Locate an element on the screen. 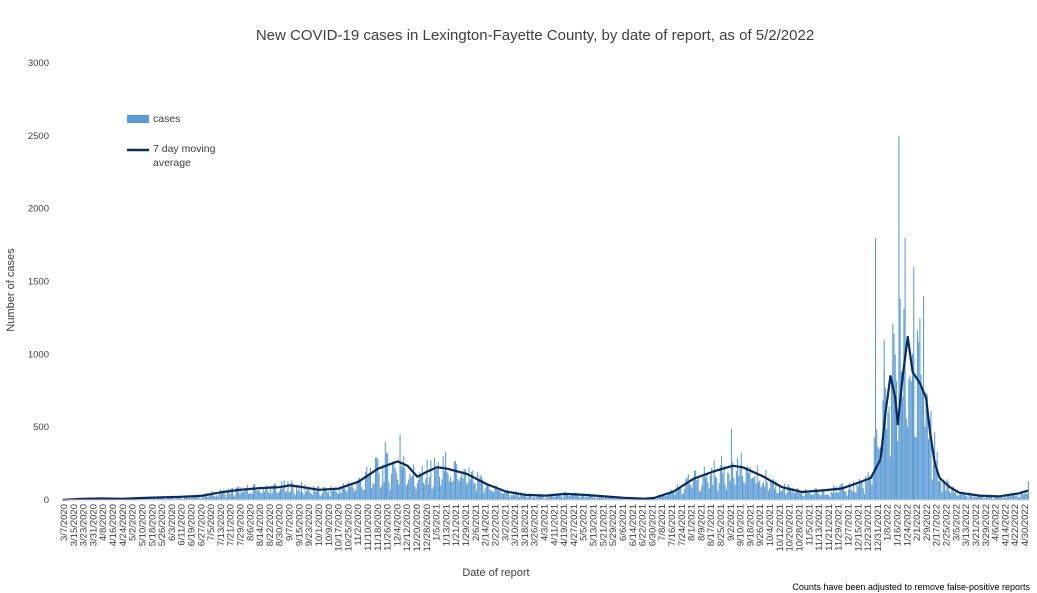  x-tick-label: 6/30/2021 is located at coordinates (652, 525).